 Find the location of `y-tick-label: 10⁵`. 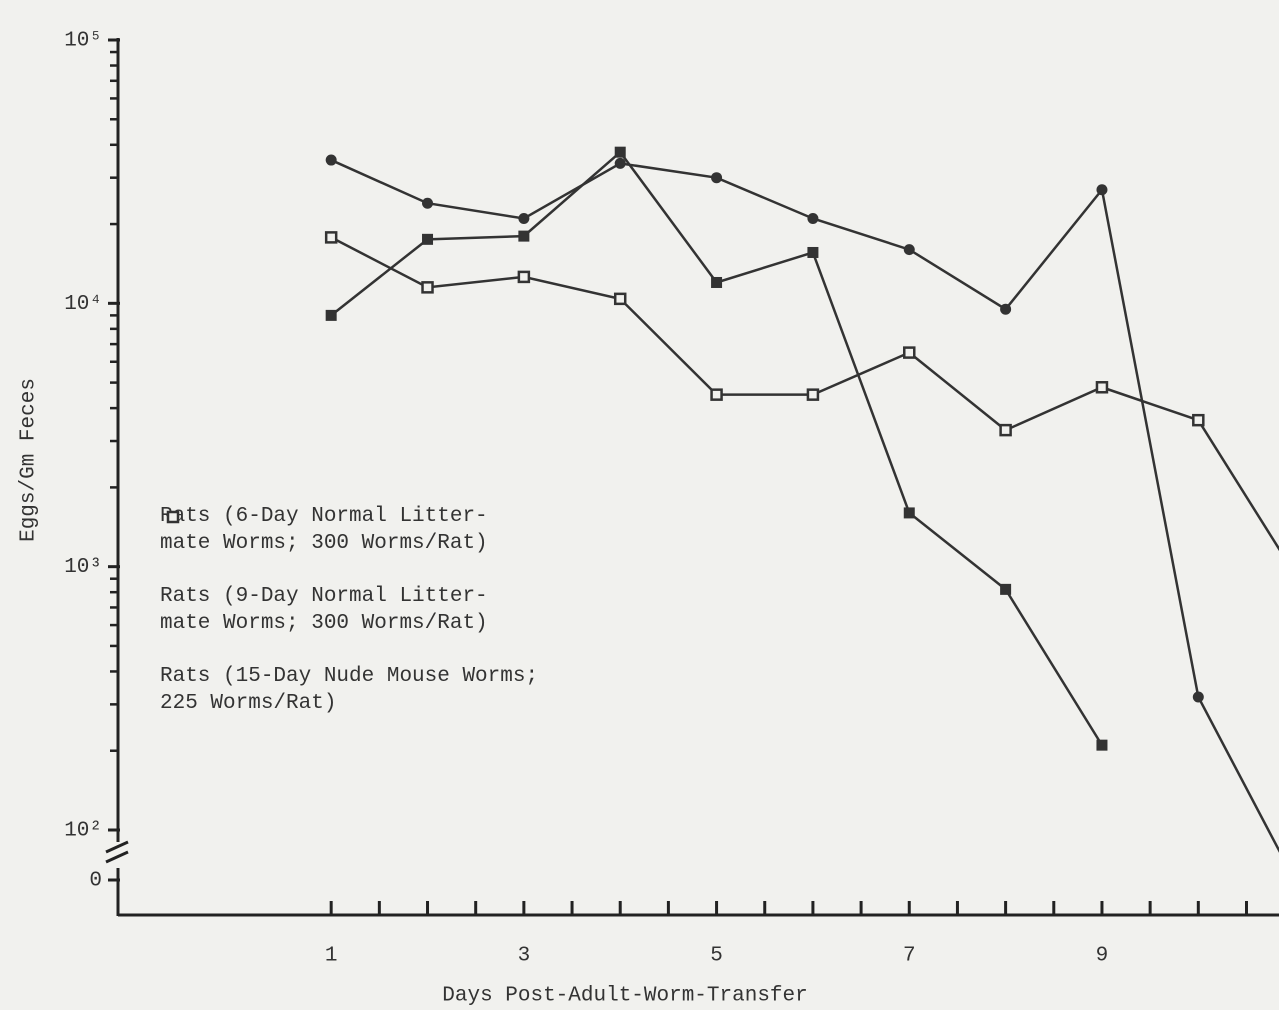

y-tick-label: 10⁵ is located at coordinates (83, 41).